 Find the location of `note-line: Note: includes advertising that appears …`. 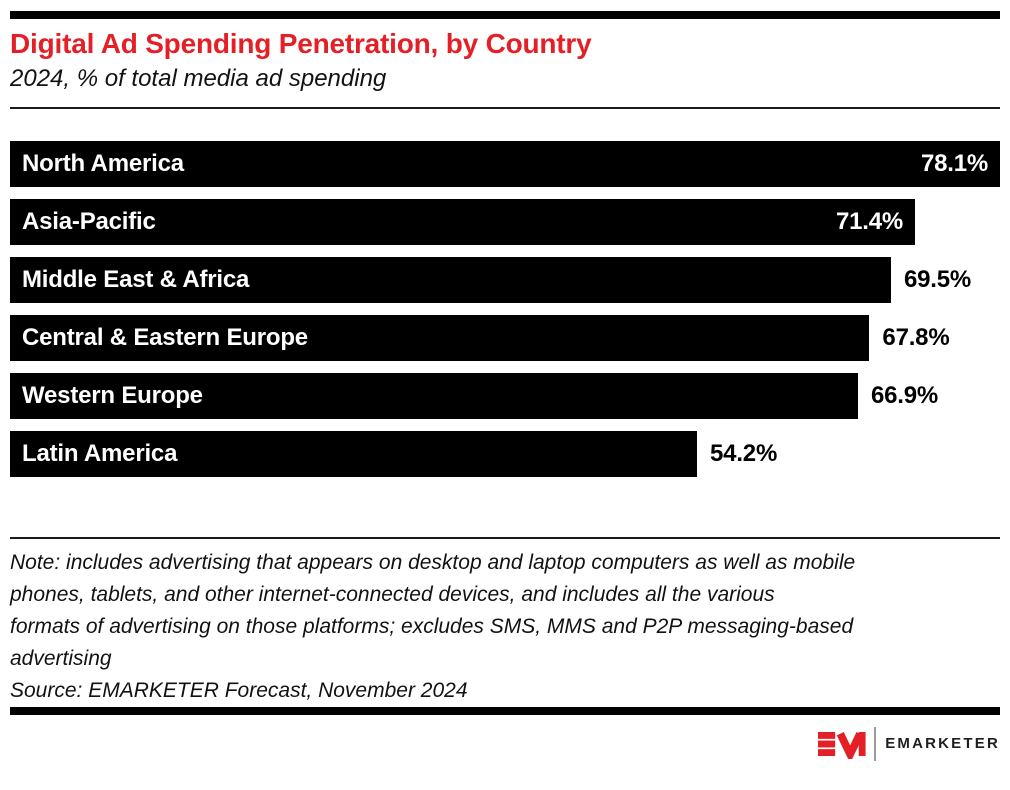

note-line: Note: includes advertising that appears … is located at coordinates (433, 562).